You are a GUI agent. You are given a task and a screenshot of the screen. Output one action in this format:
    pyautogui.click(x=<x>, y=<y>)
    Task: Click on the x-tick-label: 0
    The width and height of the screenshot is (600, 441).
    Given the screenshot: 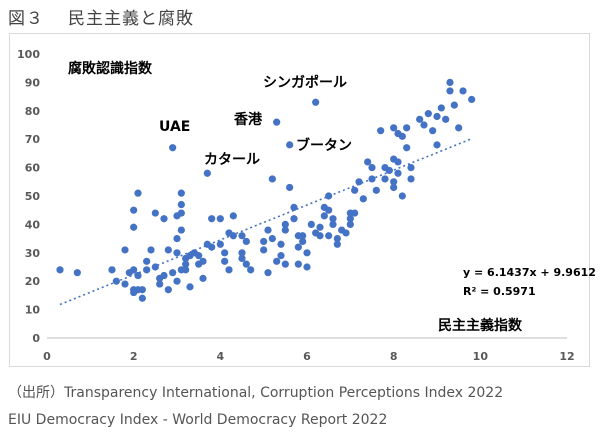 What is the action you would take?
    pyautogui.click(x=47, y=356)
    